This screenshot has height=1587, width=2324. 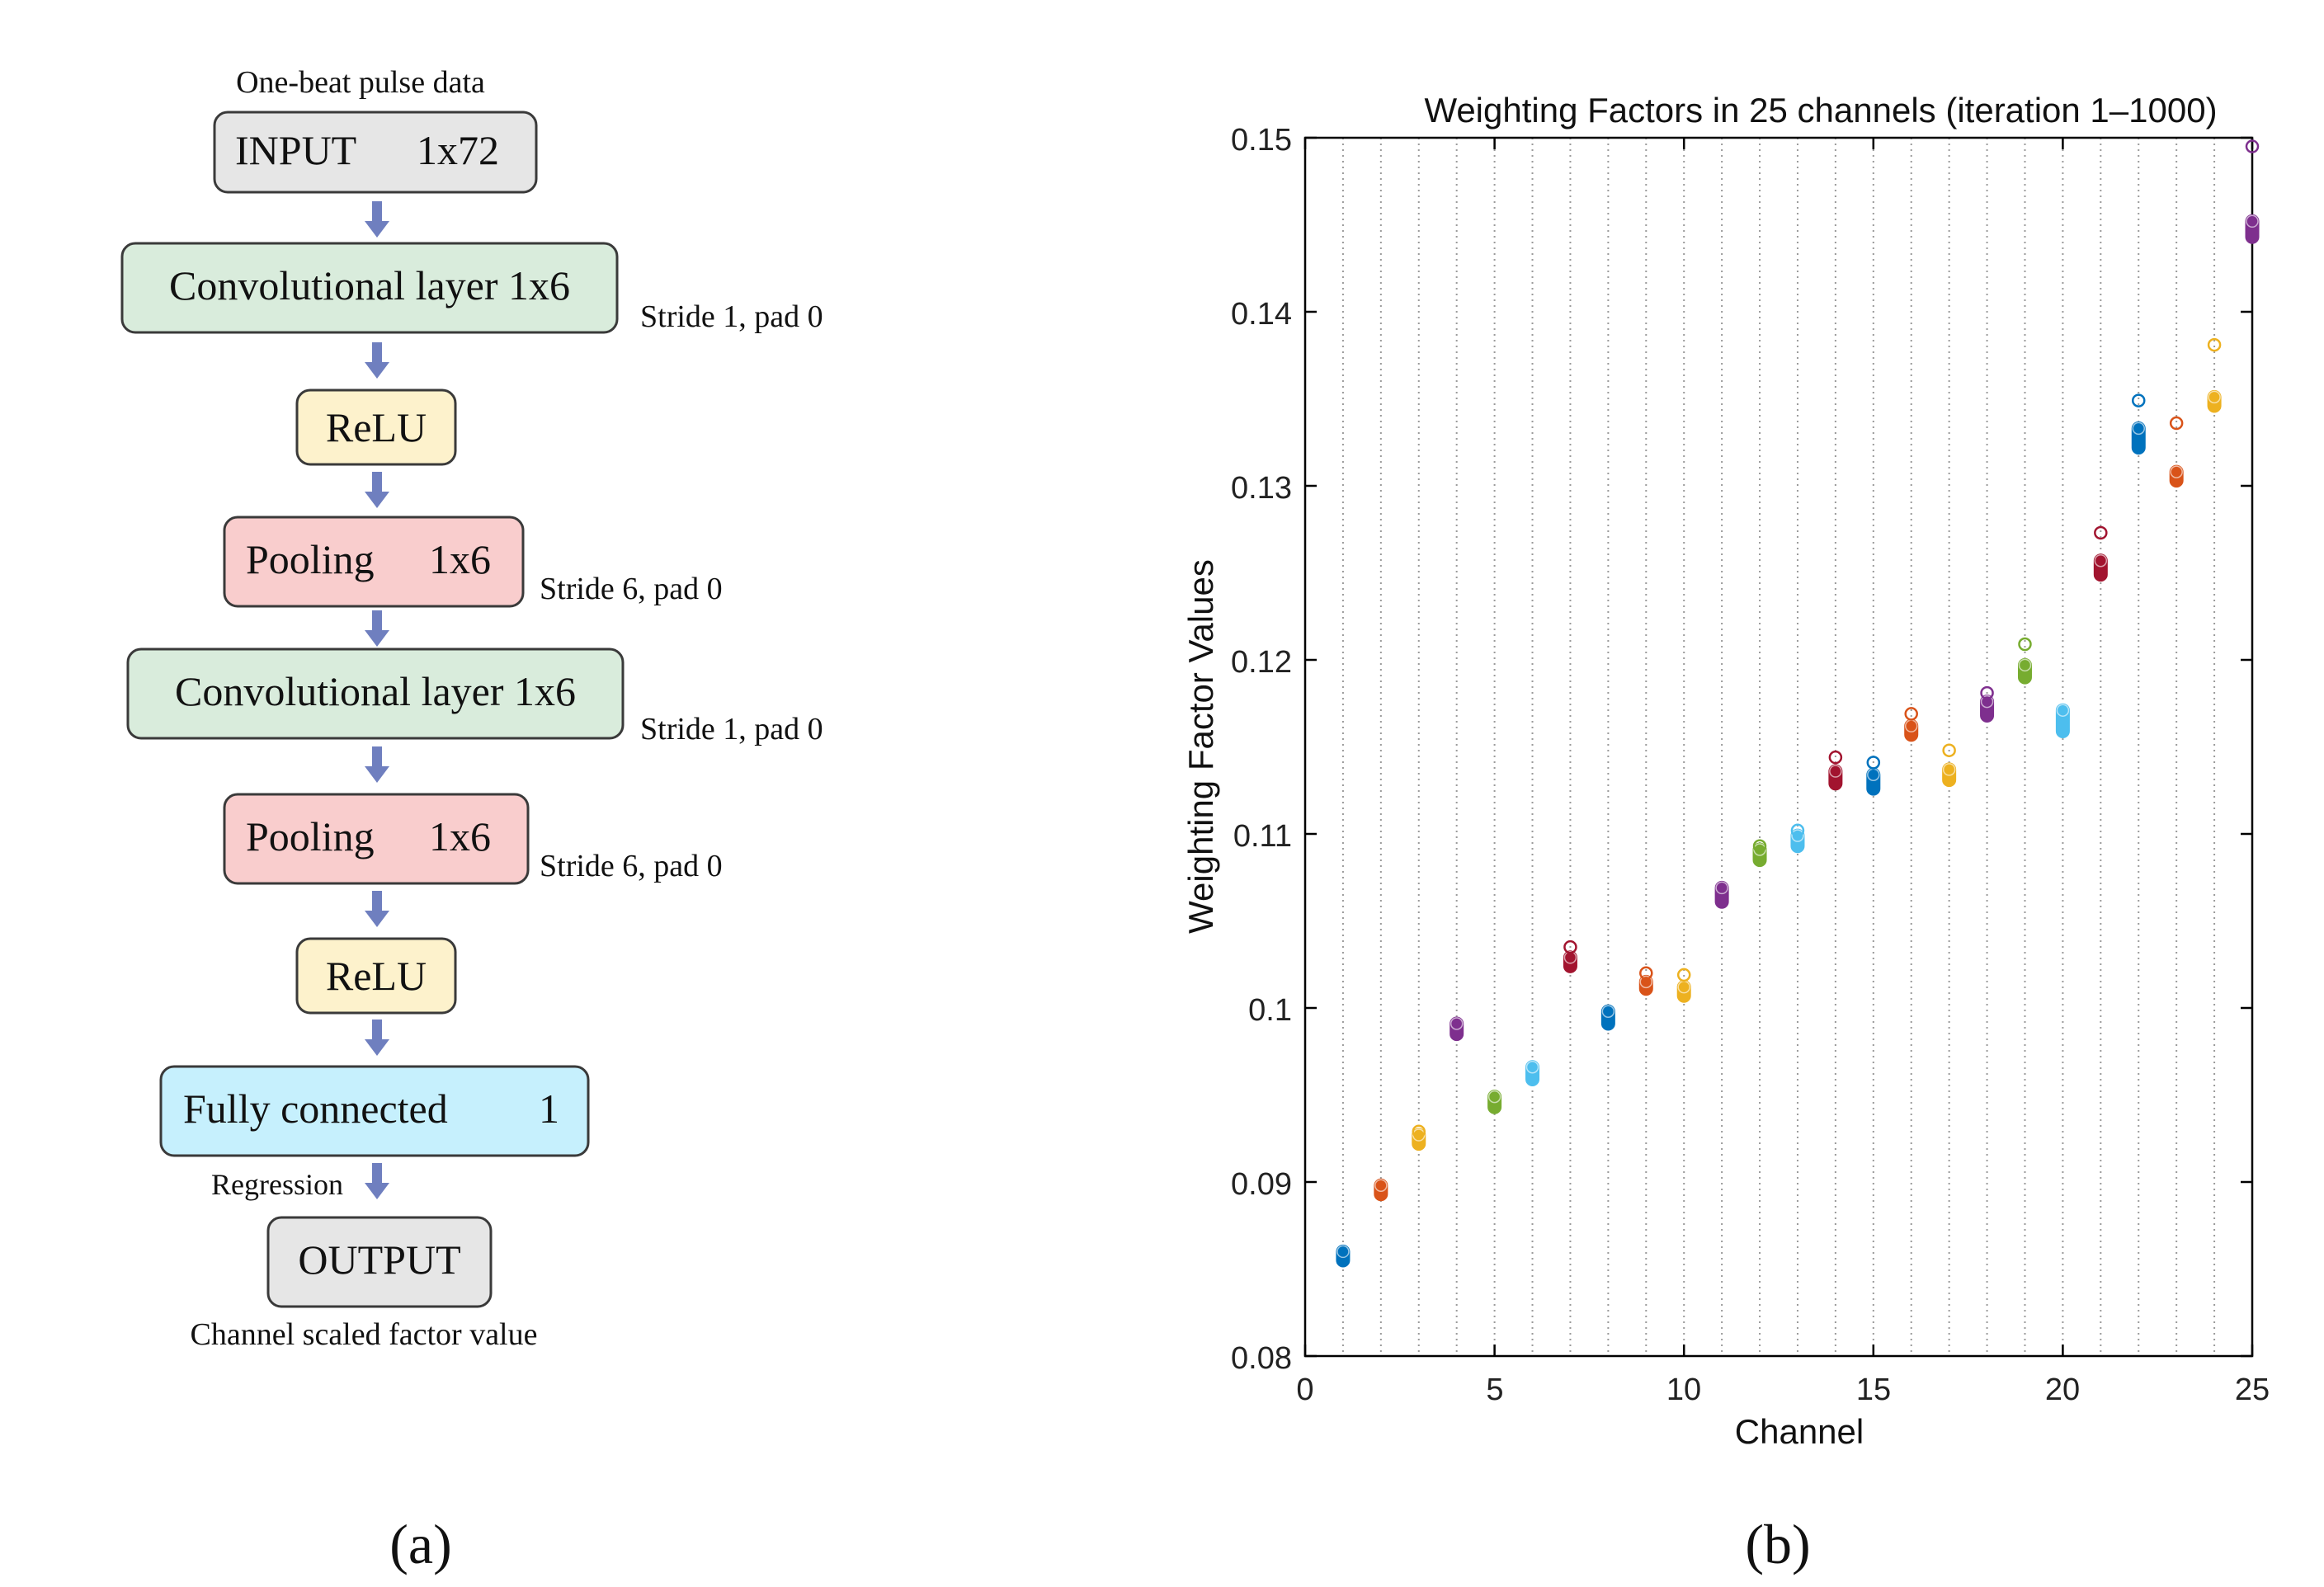 What do you see at coordinates (460, 836) in the screenshot?
I see `pooling-2-size: 1x6` at bounding box center [460, 836].